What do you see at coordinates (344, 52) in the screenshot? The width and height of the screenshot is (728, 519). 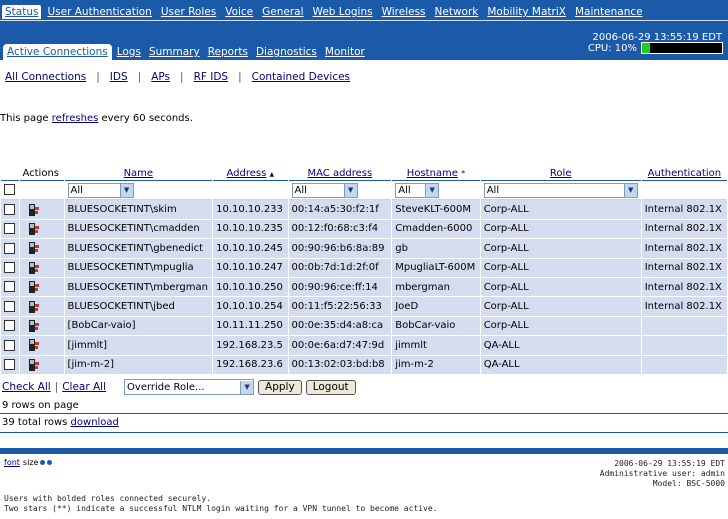 I see `tab-monitor: Monitor` at bounding box center [344, 52].